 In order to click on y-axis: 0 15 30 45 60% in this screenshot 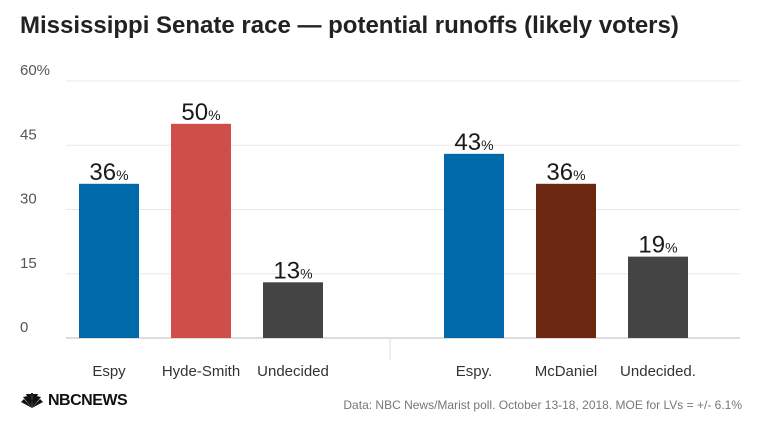, I will do `click(35, 199)`.